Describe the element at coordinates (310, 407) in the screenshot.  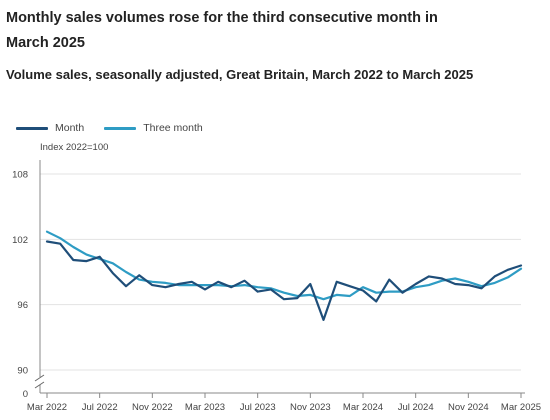
I see `x-tick-label: Nov 2023` at that location.